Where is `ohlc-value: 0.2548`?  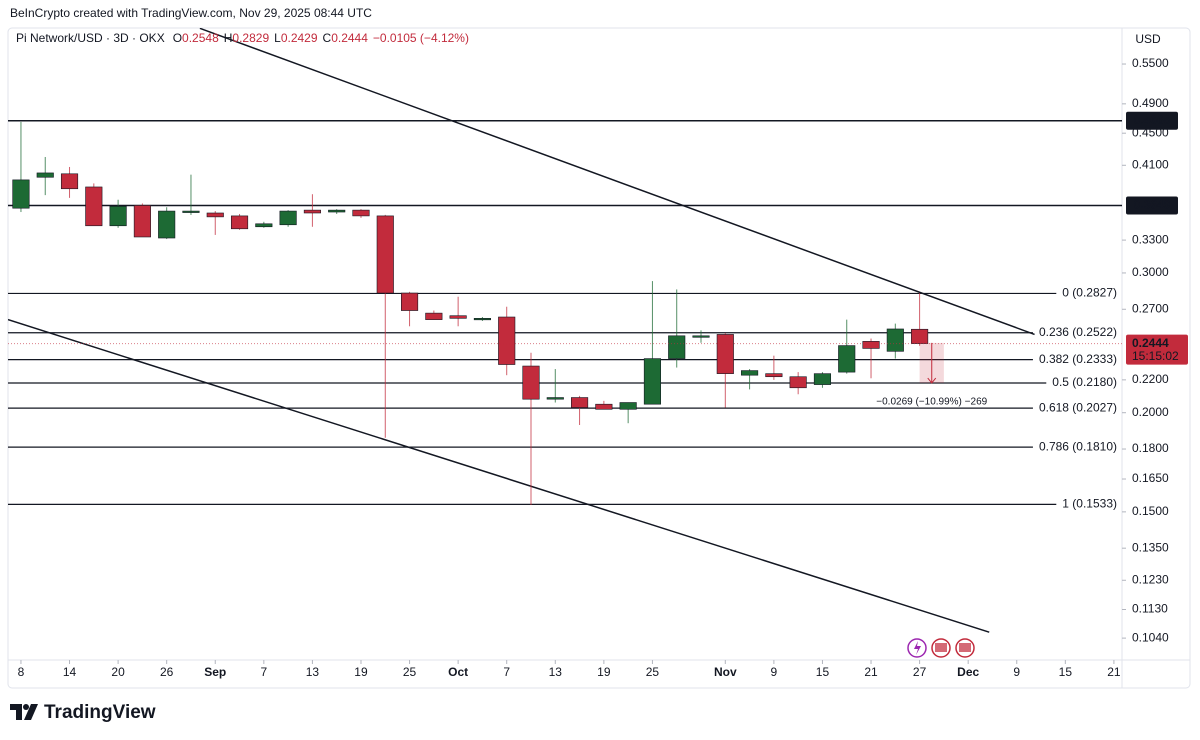 ohlc-value: 0.2548 is located at coordinates (200, 38).